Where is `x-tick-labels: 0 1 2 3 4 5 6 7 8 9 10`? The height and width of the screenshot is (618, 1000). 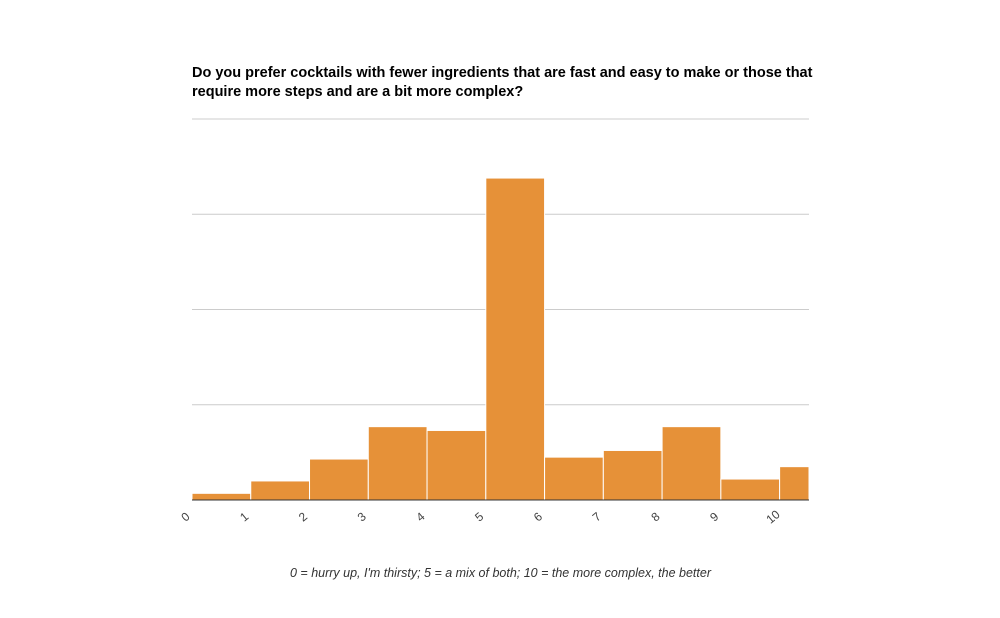
x-tick-labels: 0 1 2 3 4 5 6 7 8 9 10 is located at coordinates (480, 517).